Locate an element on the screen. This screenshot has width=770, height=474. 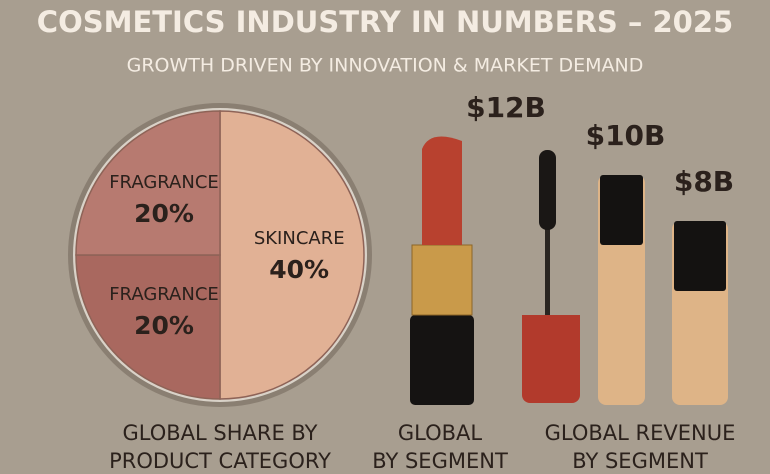
value-label: $12B is located at coordinates (506, 107).